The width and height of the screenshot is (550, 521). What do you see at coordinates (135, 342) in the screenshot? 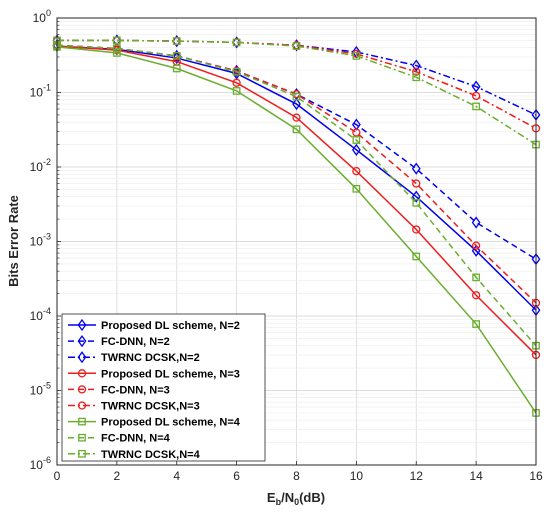
I see `legend-label: FC-DNN, N=2` at bounding box center [135, 342].